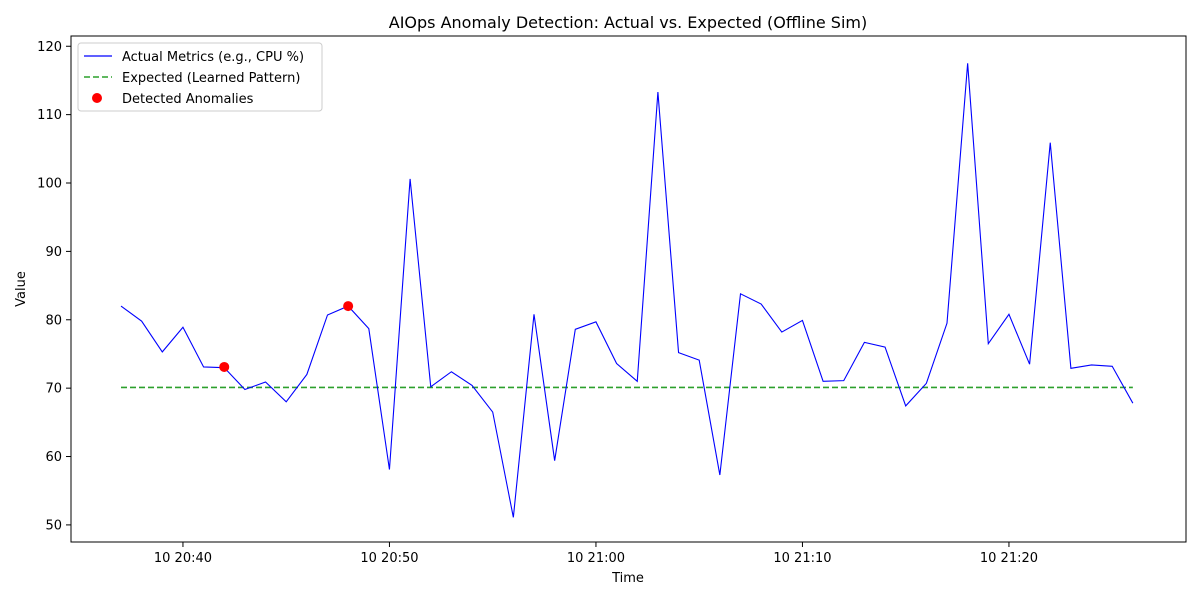 The height and width of the screenshot is (600, 1200). What do you see at coordinates (49, 47) in the screenshot?
I see `y-tick-label: 120` at bounding box center [49, 47].